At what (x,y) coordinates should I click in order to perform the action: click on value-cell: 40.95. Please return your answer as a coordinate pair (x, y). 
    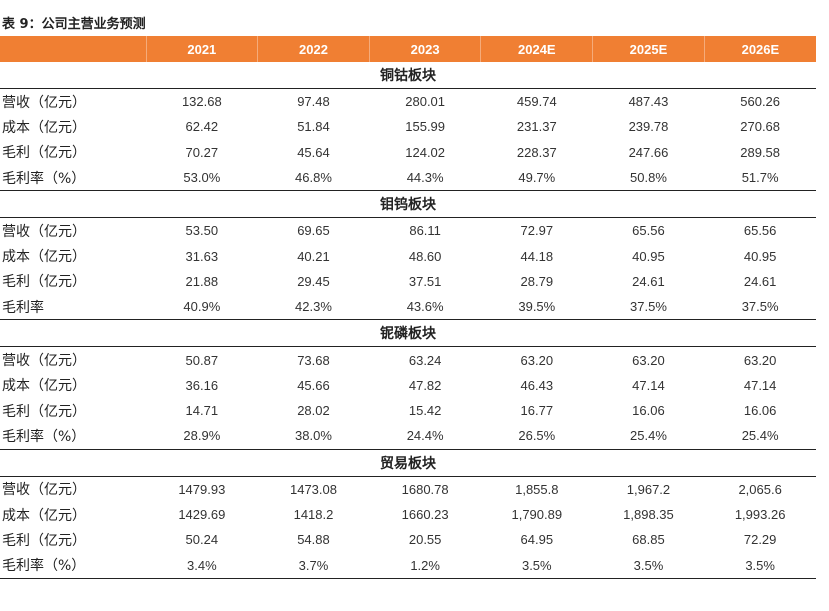
    Looking at the image, I should click on (760, 256).